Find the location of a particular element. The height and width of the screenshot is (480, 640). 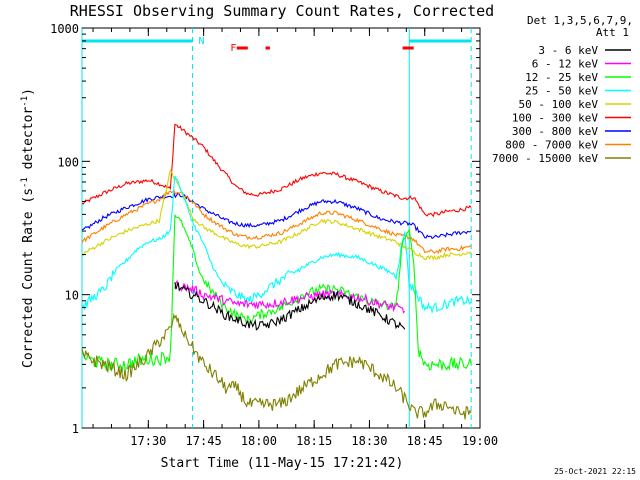

legend-label-7: 800 - 7000 keV is located at coordinates (551, 145).